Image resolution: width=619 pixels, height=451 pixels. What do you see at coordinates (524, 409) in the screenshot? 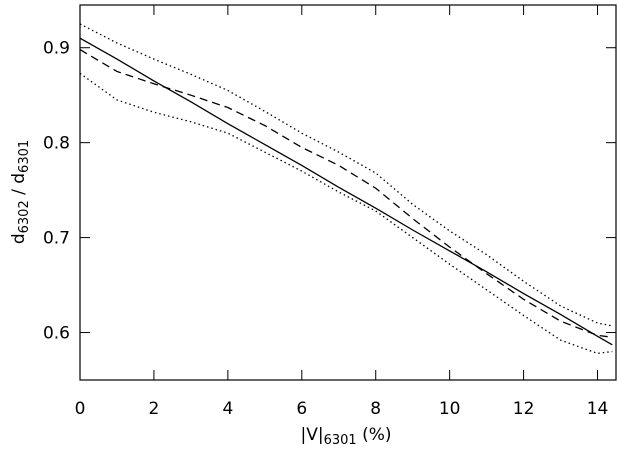
I see `x-tick-label: 12` at bounding box center [524, 409].